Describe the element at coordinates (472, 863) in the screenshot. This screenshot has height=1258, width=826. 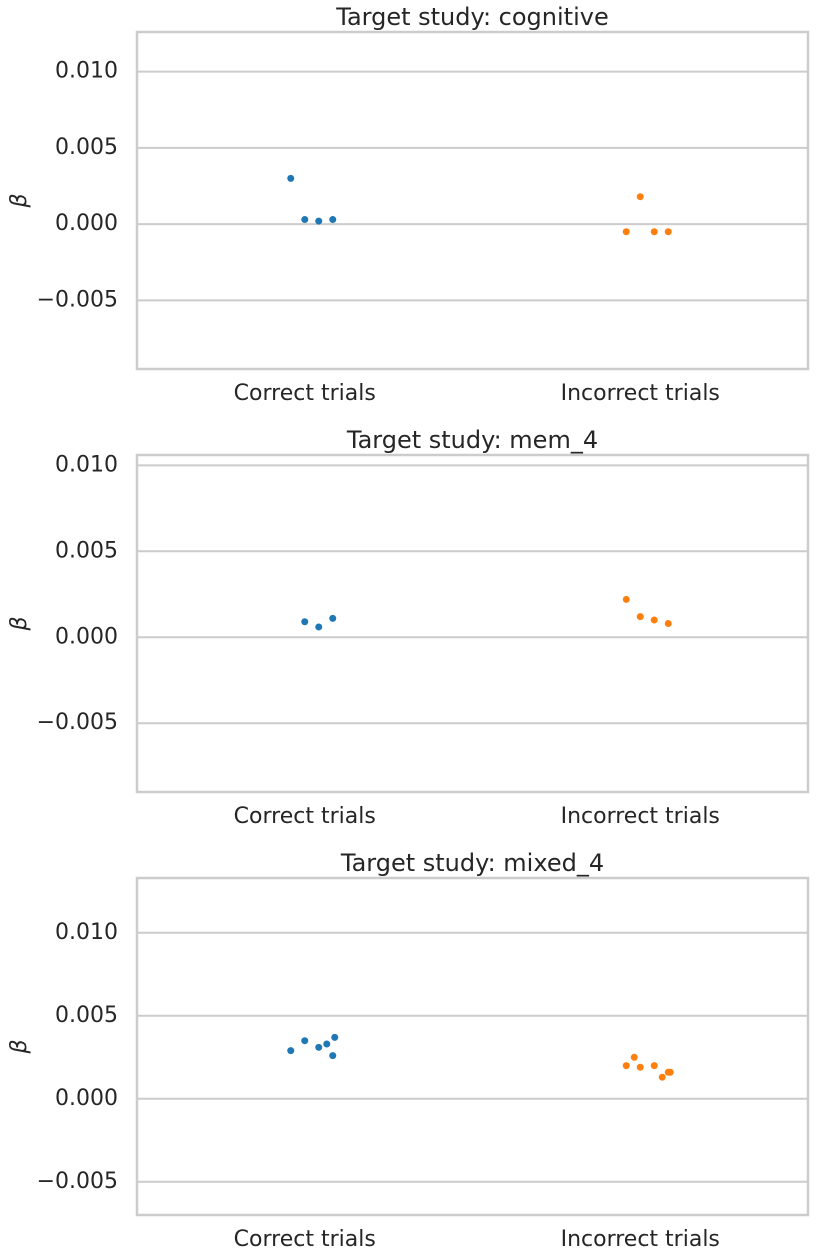
I see `chart-title: Target study: mixed_4` at that location.